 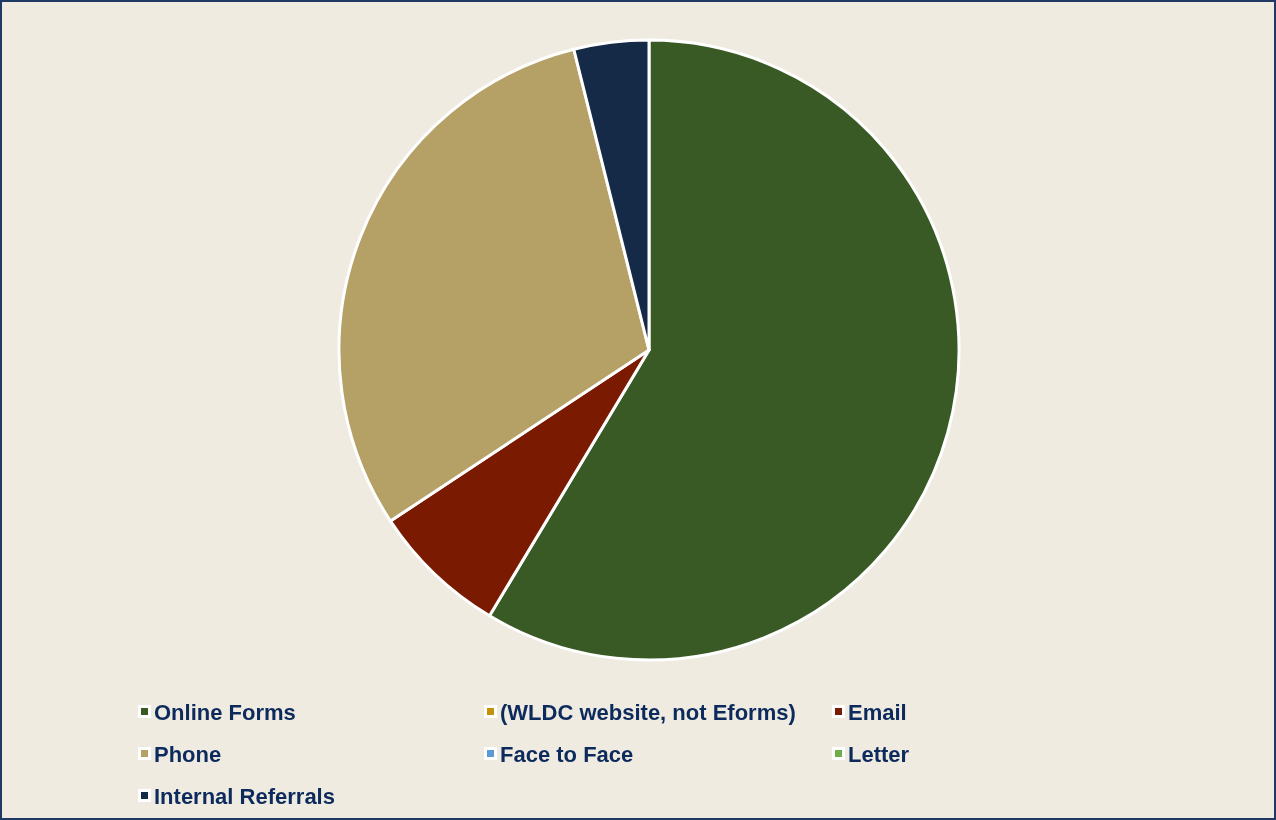 I want to click on legend-label: Internal Referrals, so click(x=244, y=796).